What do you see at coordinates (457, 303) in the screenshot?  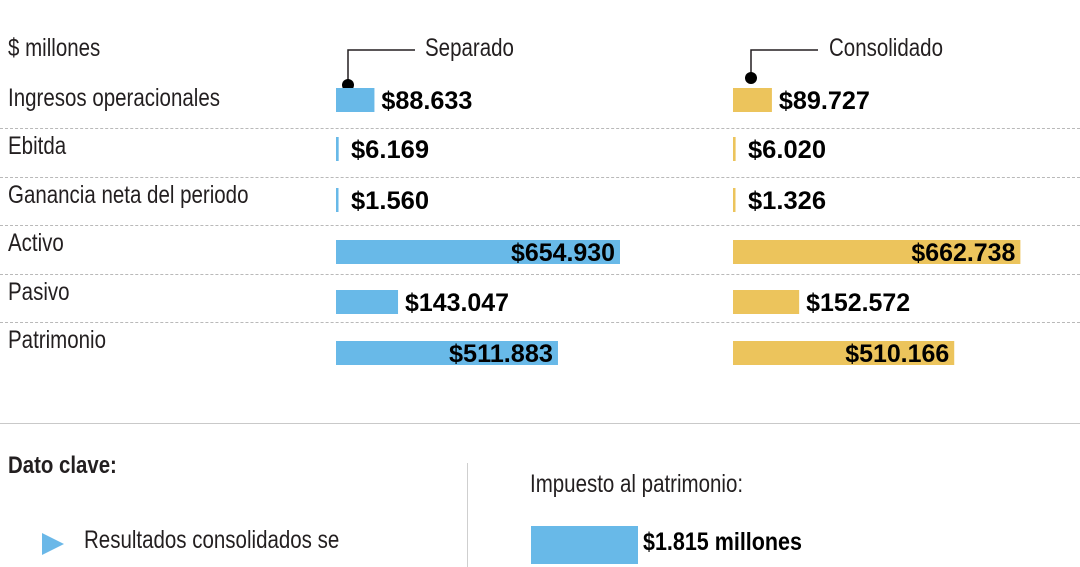 I see `value-label-separado-4: $143.047` at bounding box center [457, 303].